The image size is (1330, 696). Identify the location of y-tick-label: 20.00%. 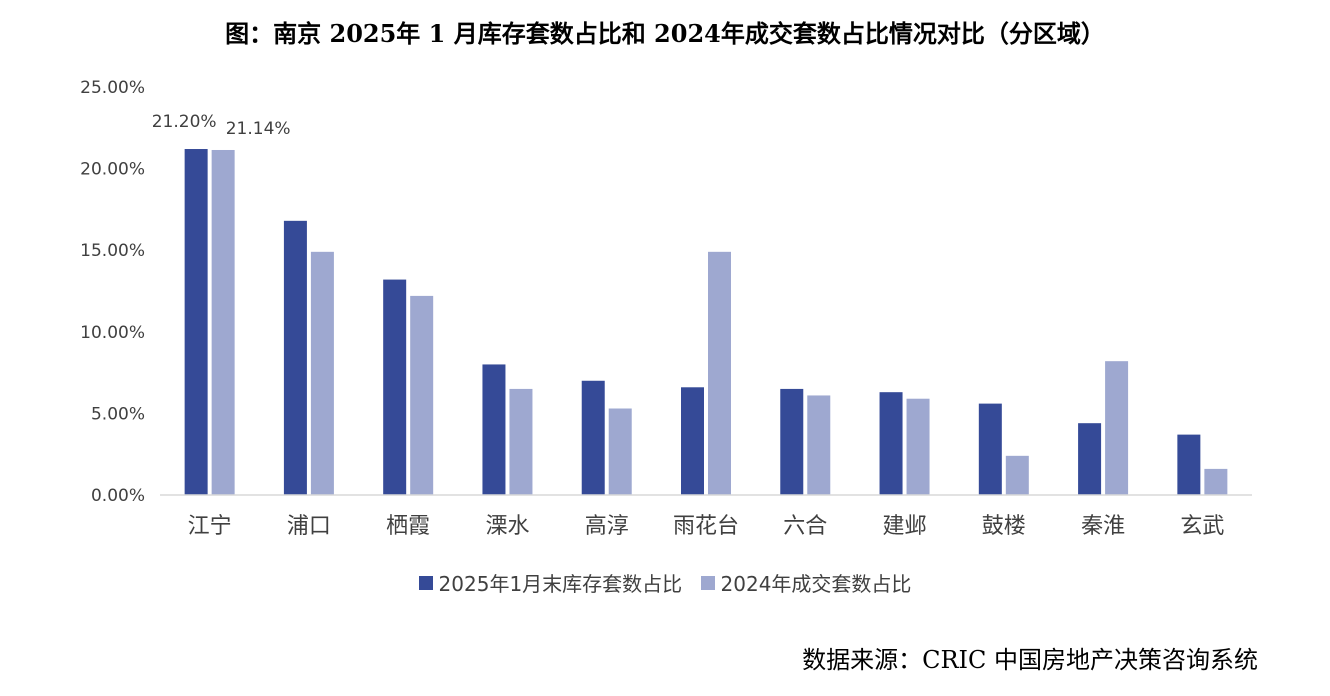
(112, 170).